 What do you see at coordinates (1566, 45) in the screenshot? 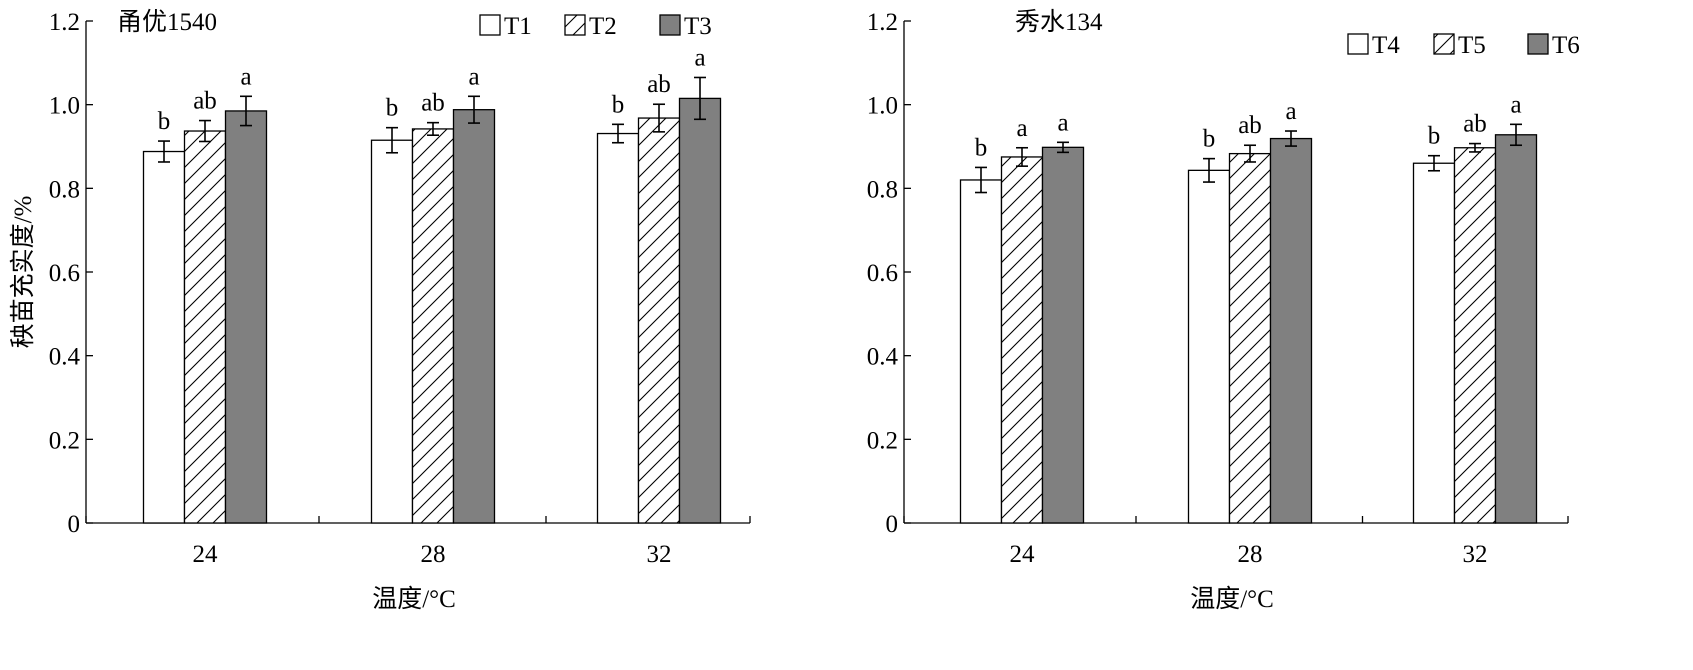
I see `legend-label: T6` at bounding box center [1566, 45].